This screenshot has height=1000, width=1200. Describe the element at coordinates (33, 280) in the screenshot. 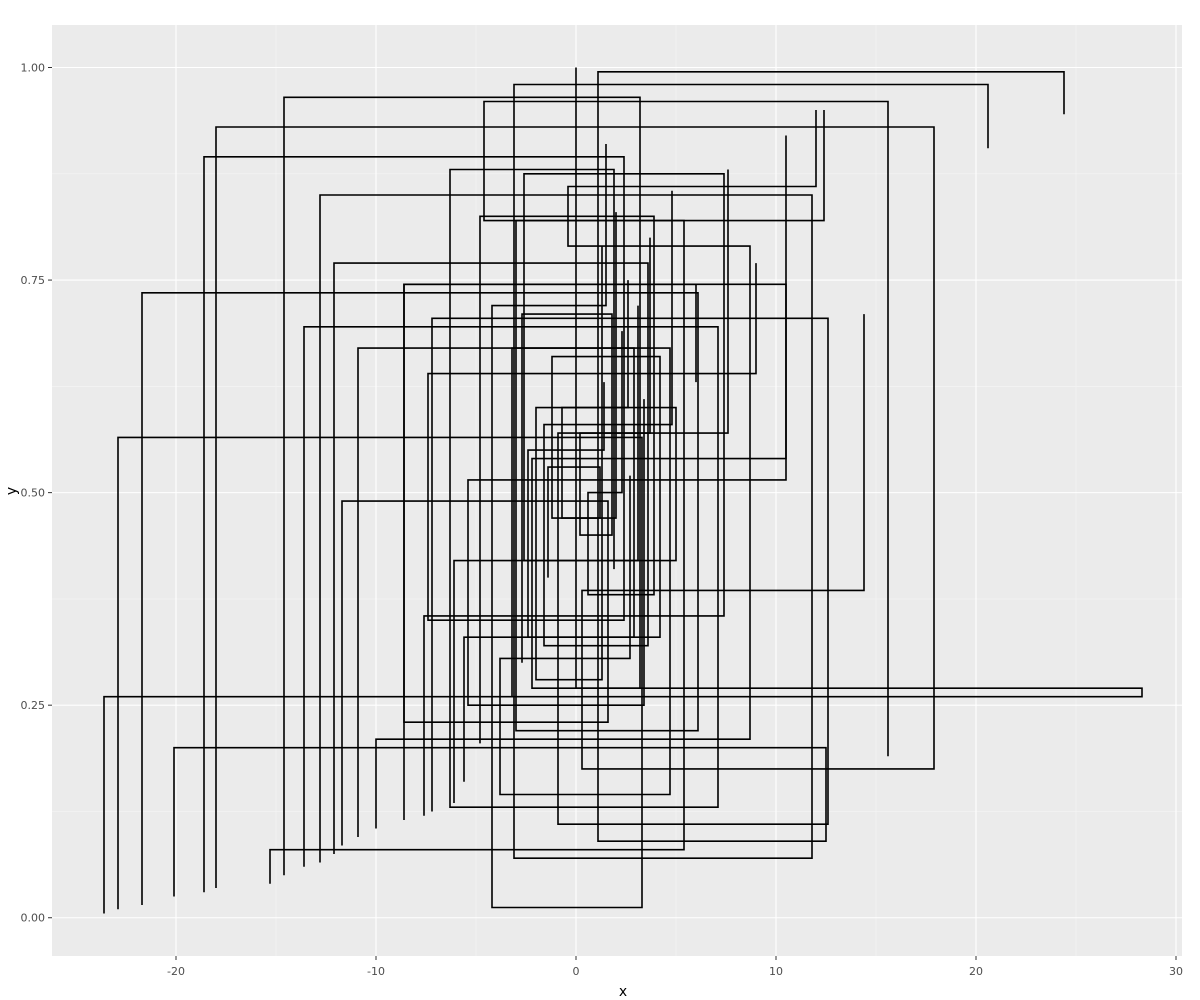

I see `y-tick-label: 0.75` at that location.